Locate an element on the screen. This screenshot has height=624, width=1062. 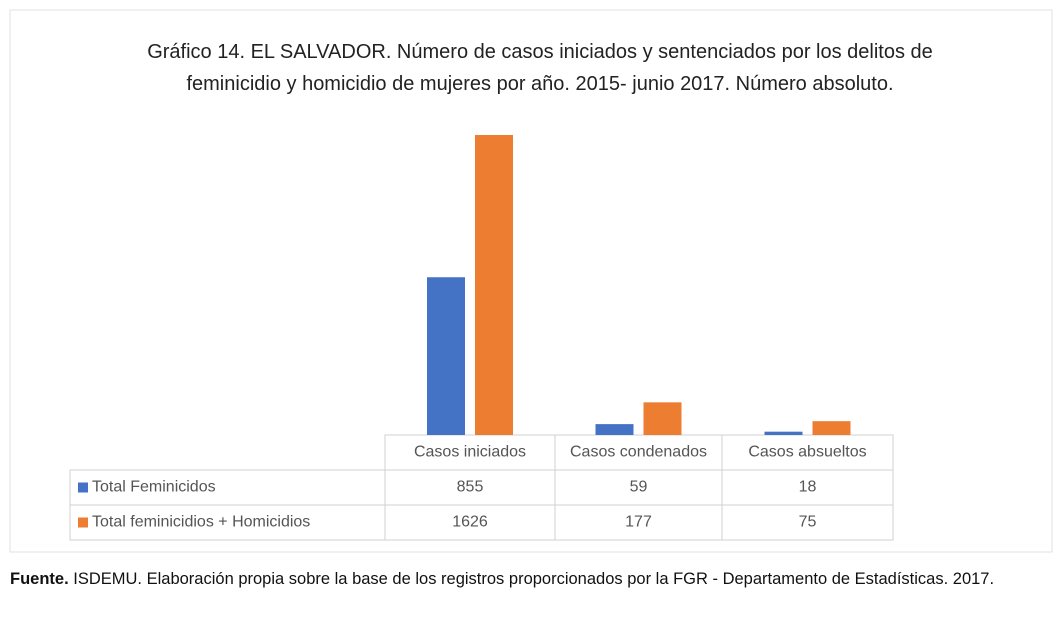
table-value: 1626 is located at coordinates (470, 522).